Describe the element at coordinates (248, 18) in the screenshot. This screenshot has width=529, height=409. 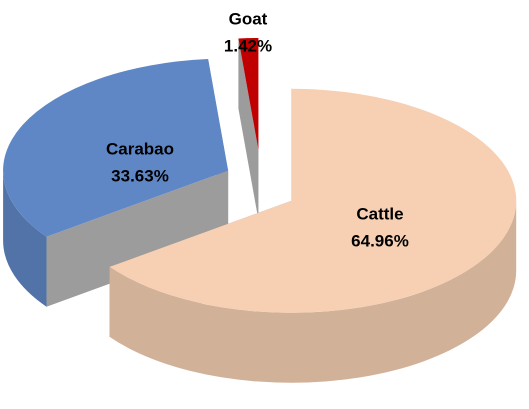
I see `slice-label: Goat` at that location.